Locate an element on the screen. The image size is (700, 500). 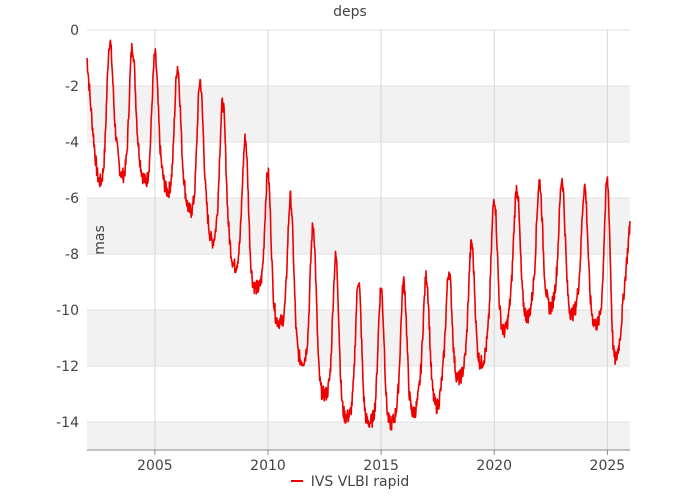
y-tick-label: -4 is located at coordinates (72, 143).